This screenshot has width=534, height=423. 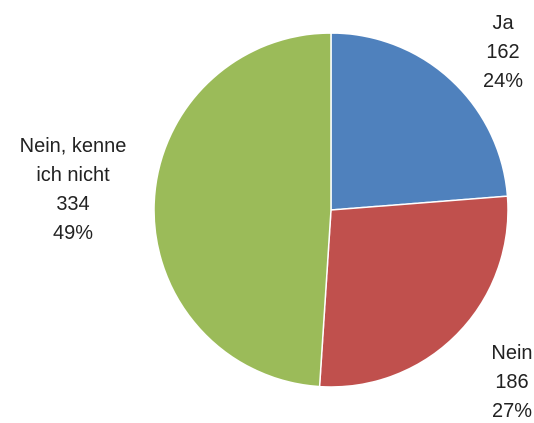 I want to click on slice-3-label-line-2: ich nicht, so click(x=73, y=175).